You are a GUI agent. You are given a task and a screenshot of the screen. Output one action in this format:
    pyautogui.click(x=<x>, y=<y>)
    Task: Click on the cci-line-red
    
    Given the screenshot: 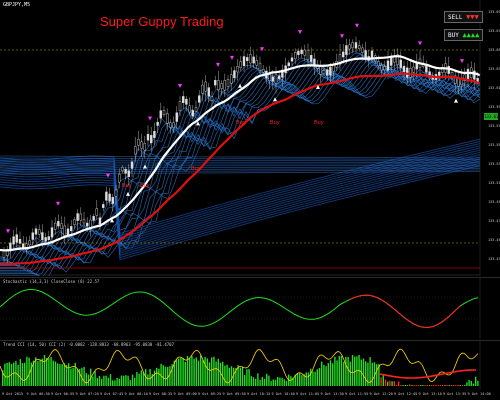 What is the action you would take?
    pyautogui.click(x=427, y=374)
    